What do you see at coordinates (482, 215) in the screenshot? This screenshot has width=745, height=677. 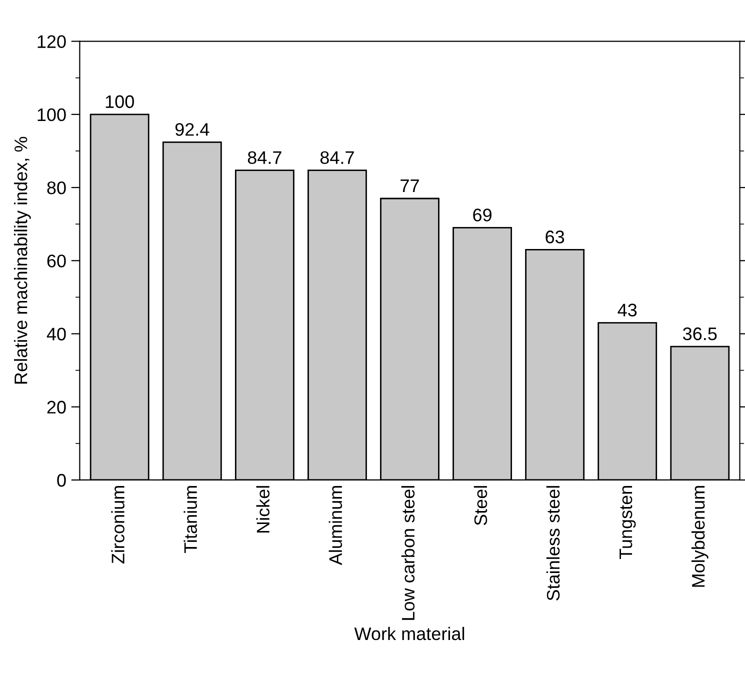 I see `data-label: 69` at bounding box center [482, 215].